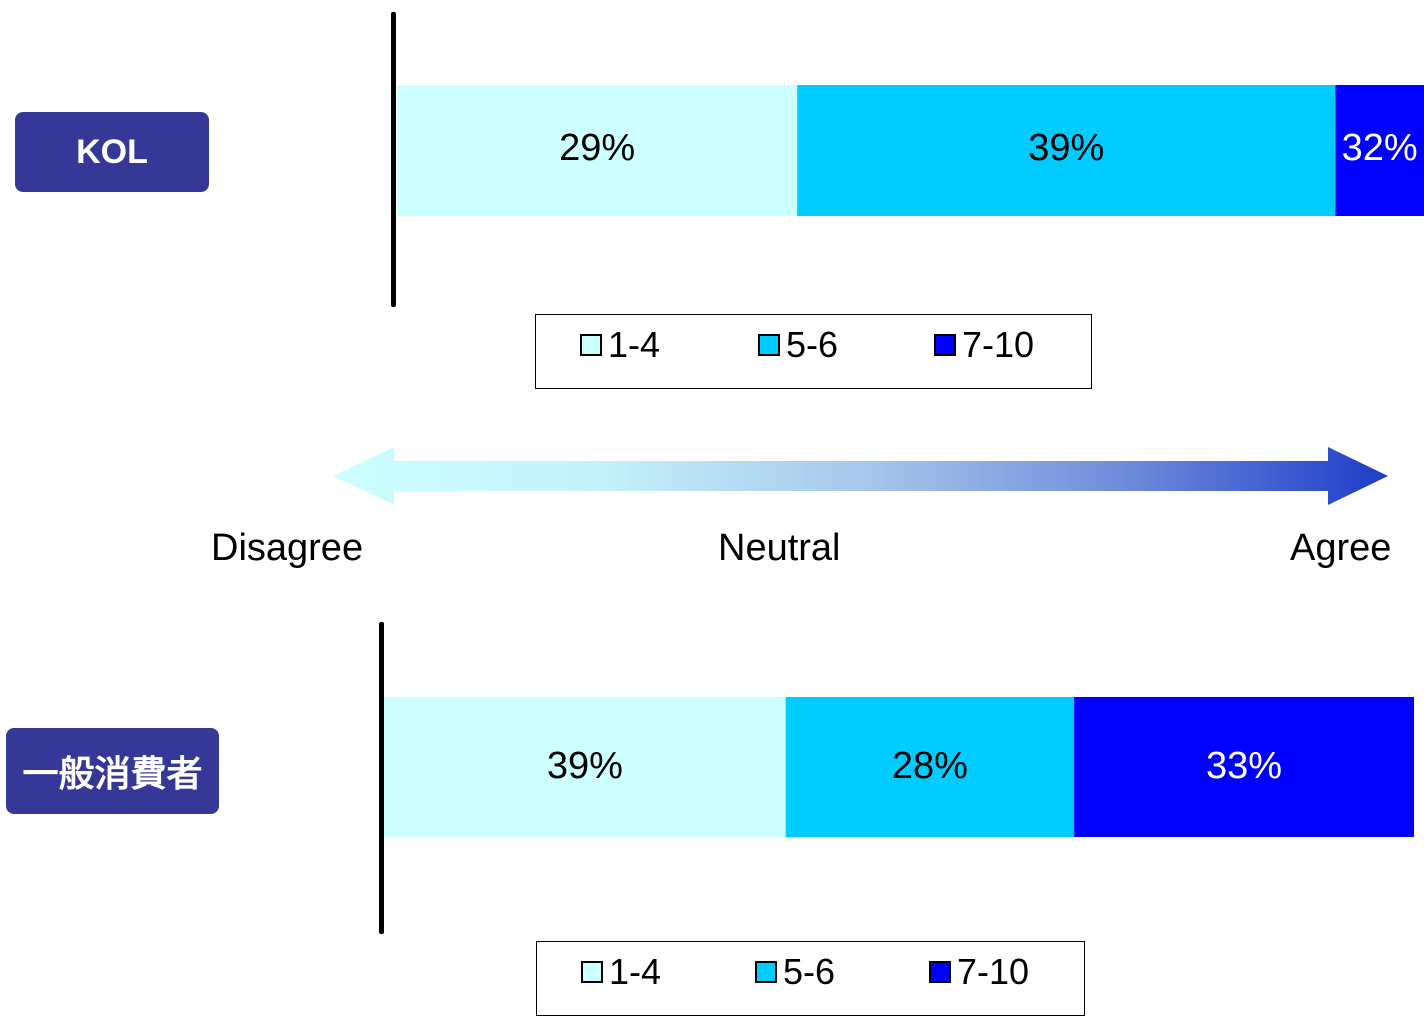  Describe the element at coordinates (381, 778) in the screenshot. I see `axis-line-general-consumer` at that location.